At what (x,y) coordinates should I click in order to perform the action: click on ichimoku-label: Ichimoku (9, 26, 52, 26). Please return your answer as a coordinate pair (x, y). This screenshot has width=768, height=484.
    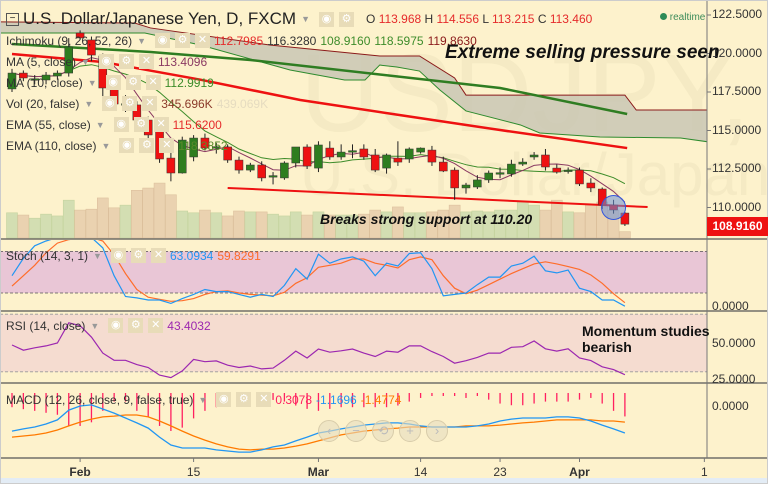
    Looking at the image, I should click on (69, 40).